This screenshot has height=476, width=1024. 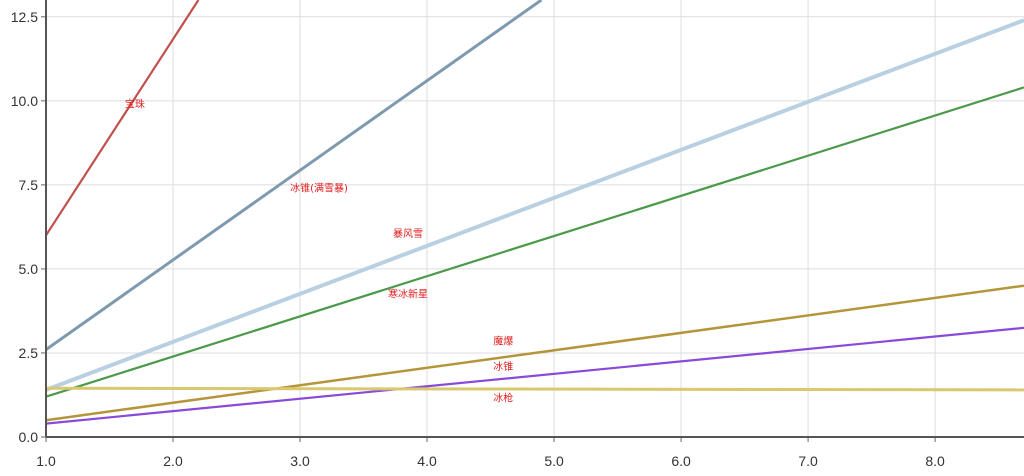 I want to click on y-tick-label: 7.5, so click(x=29, y=185).